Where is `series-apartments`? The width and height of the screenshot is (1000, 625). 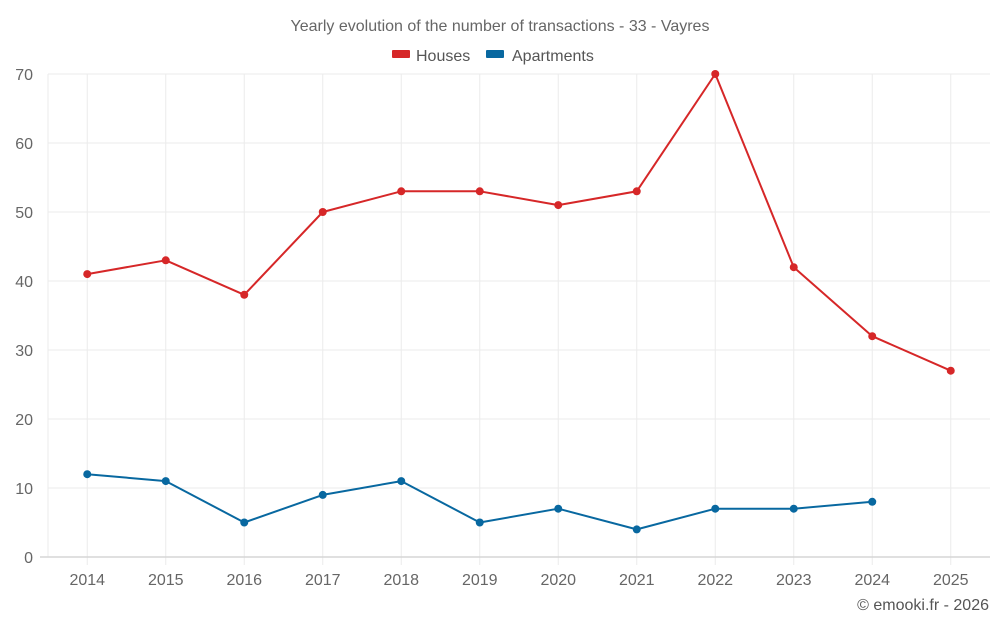 series-apartments is located at coordinates (480, 502).